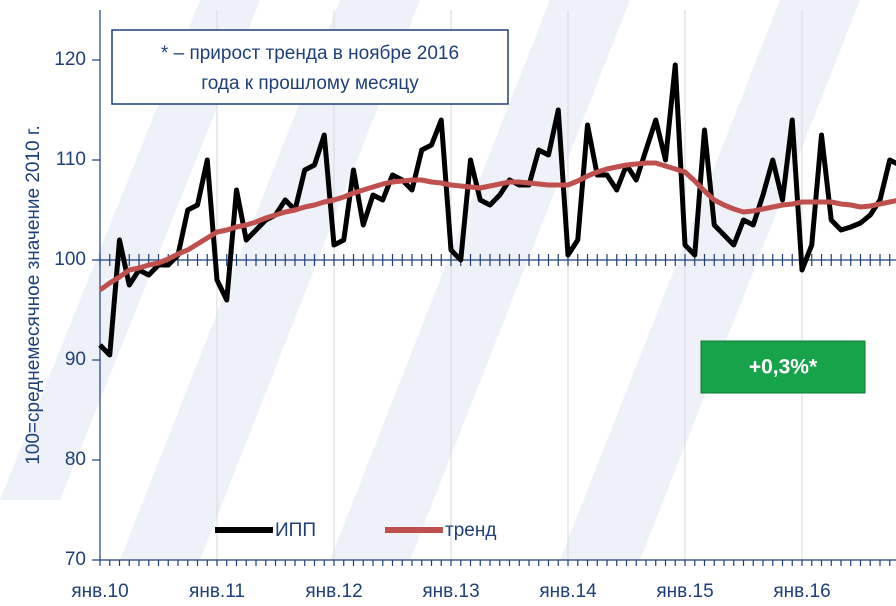 The width and height of the screenshot is (896, 606). What do you see at coordinates (310, 53) in the screenshot?
I see `note-line: * – прирост тренда в ноябре 2016` at bounding box center [310, 53].